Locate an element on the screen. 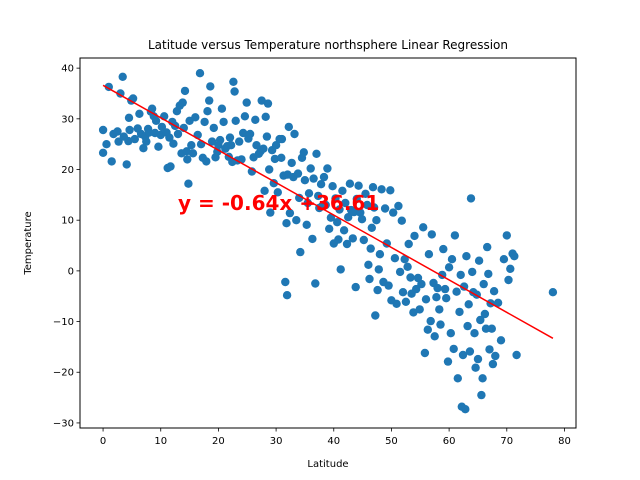 This screenshot has height=480, width=640. x-tick-label: 50 is located at coordinates (391, 441).